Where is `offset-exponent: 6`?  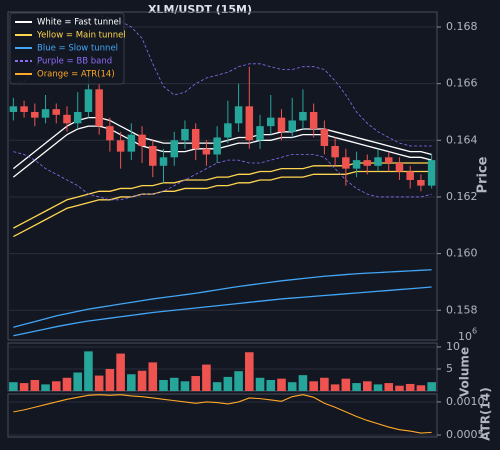
offset-exponent: 6 is located at coordinates (474, 331).